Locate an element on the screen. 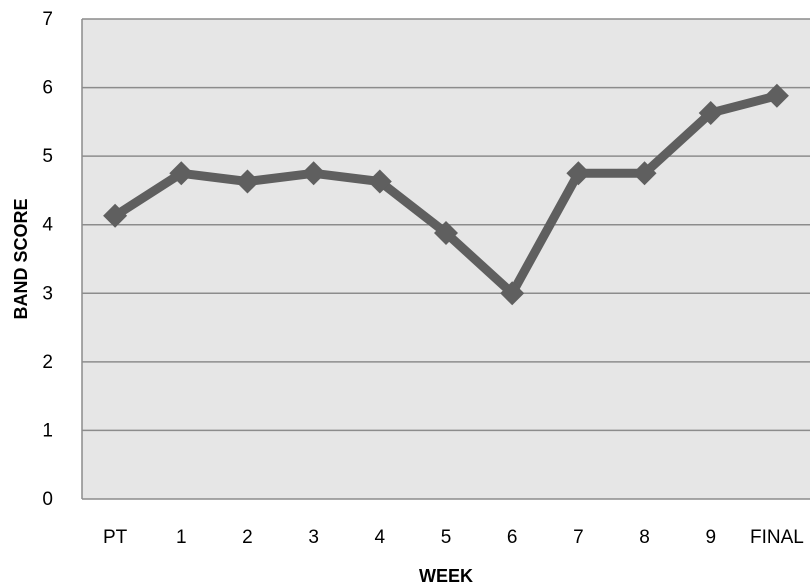 This screenshot has height=588, width=811. y-tick-label: 1 is located at coordinates (47, 430).